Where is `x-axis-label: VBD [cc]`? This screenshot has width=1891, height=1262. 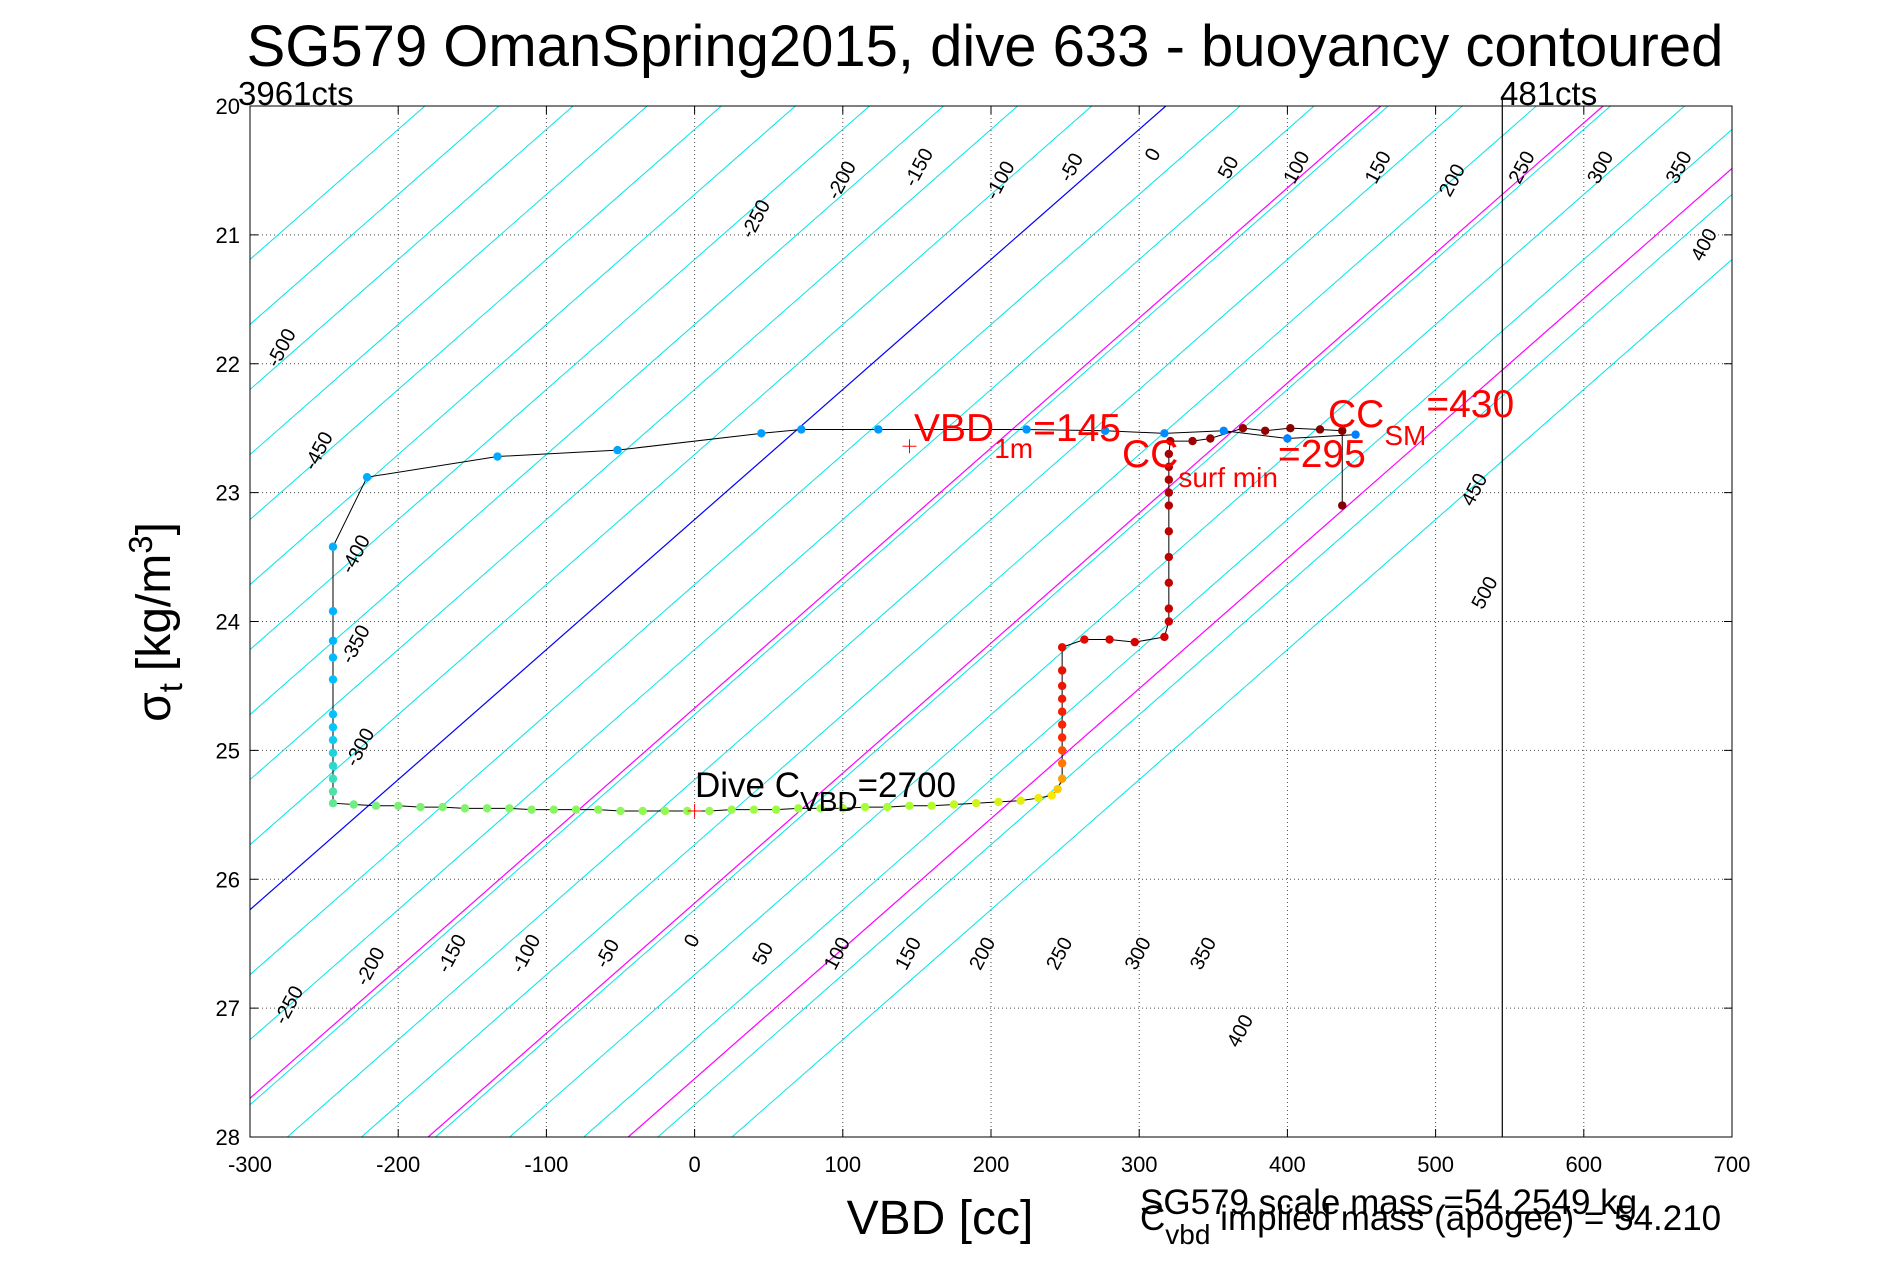 x-axis-label: VBD [cc] is located at coordinates (940, 1218).